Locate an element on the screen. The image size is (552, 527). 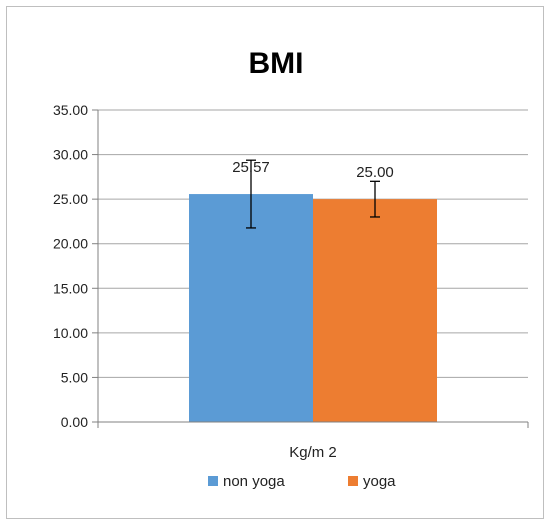
y-tick-label: 0.00 is located at coordinates (74, 422).